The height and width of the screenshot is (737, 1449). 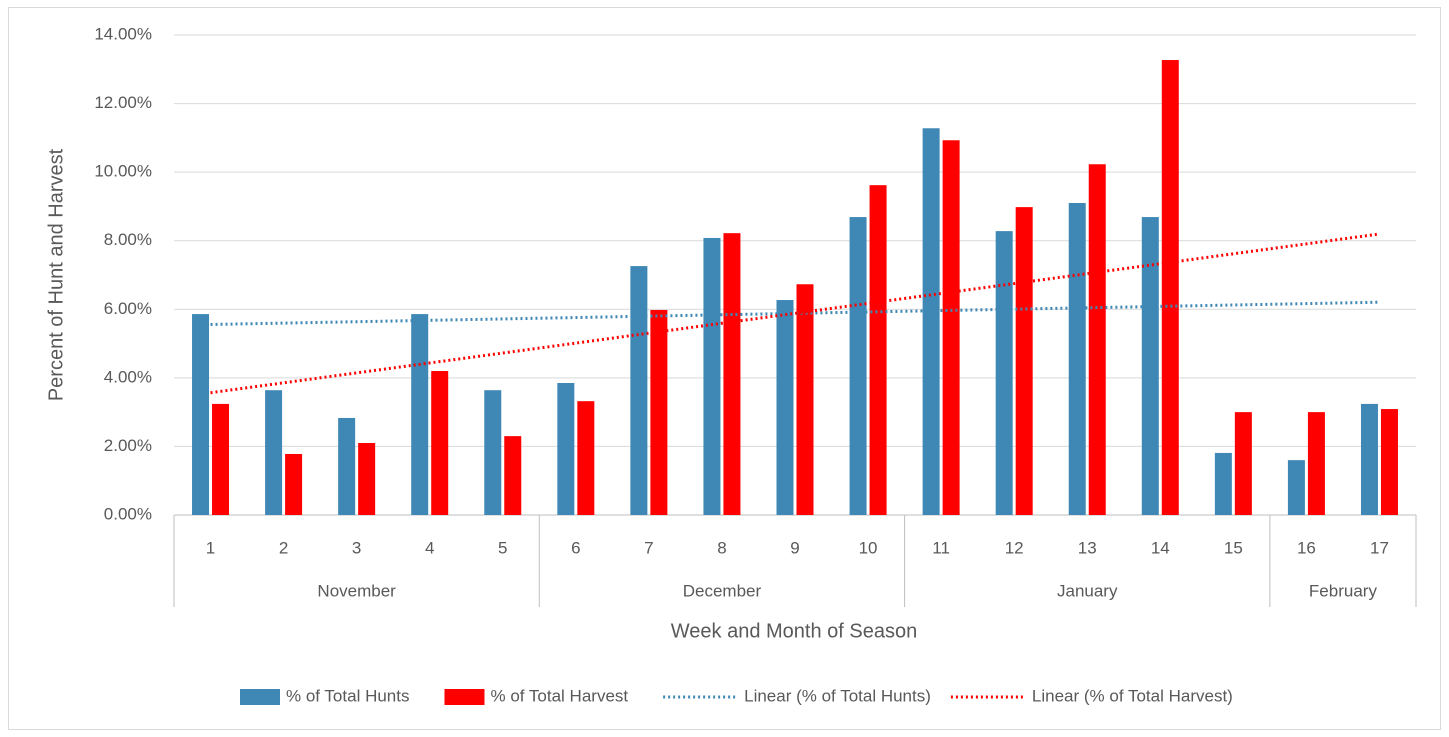 I want to click on x-tick-label: 8, so click(x=721, y=547).